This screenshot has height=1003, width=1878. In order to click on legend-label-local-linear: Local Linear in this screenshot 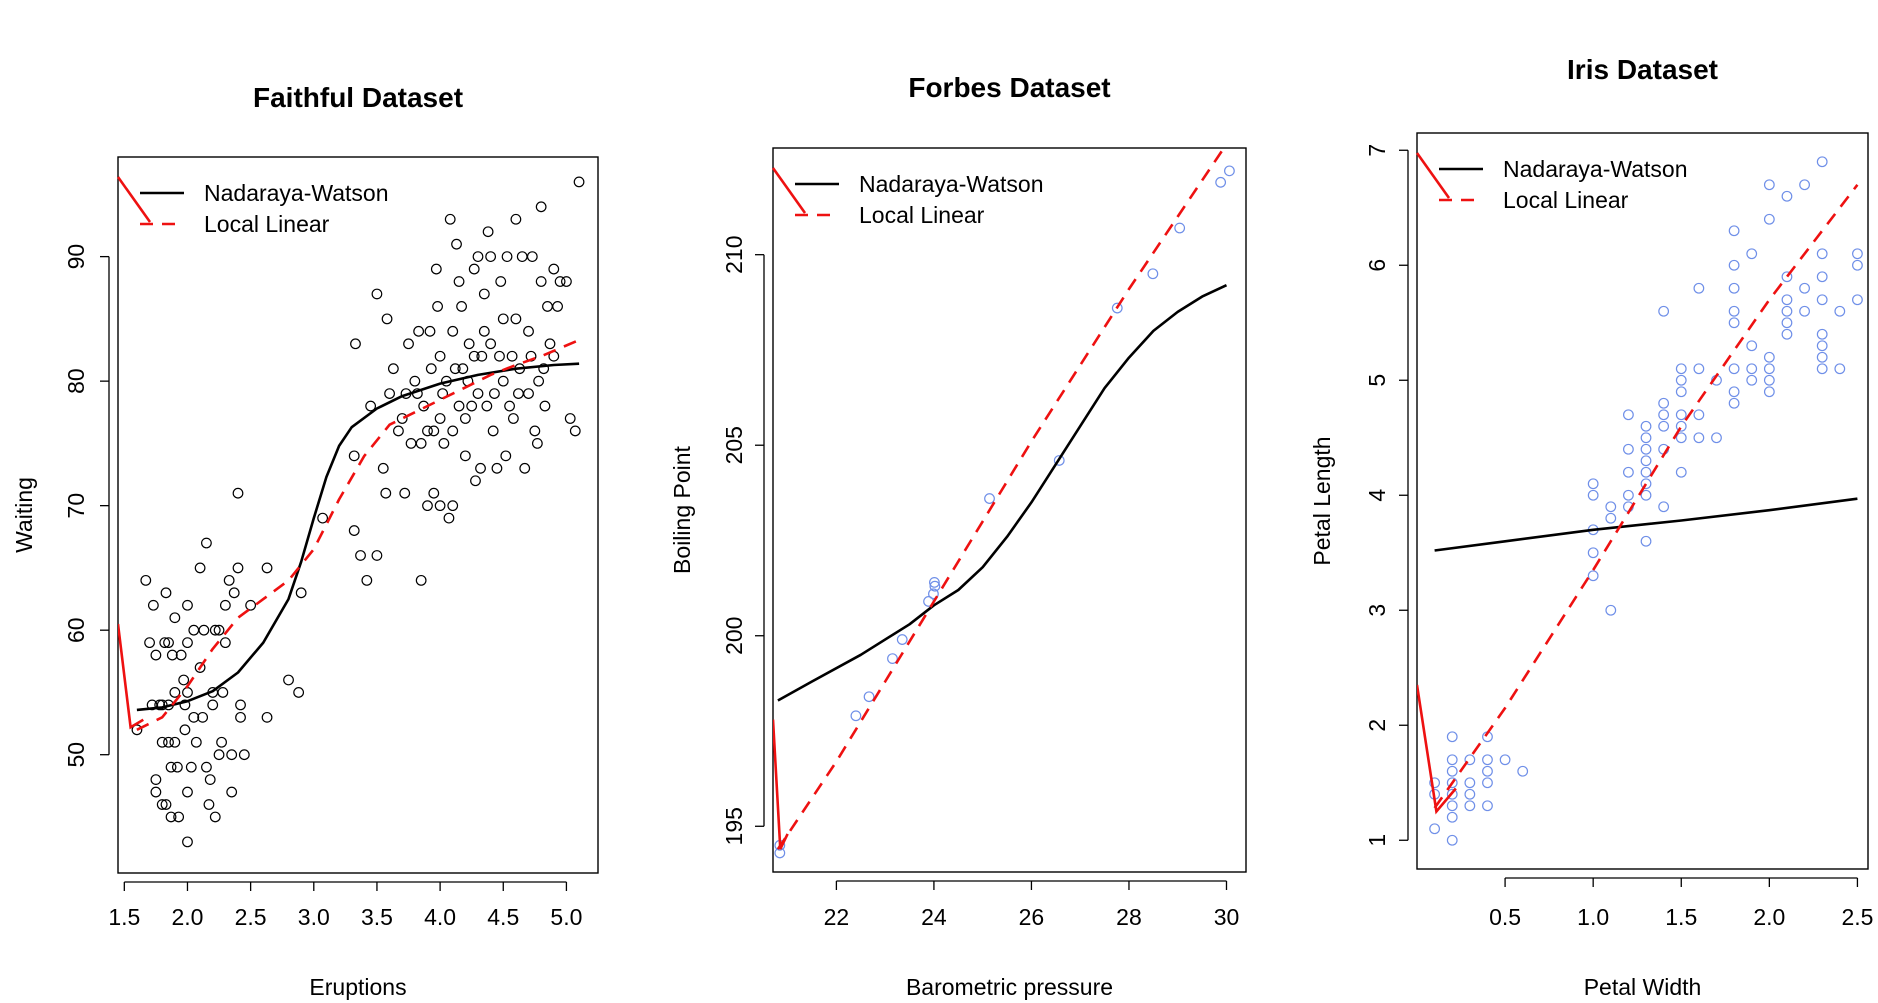, I will do `click(922, 215)`.